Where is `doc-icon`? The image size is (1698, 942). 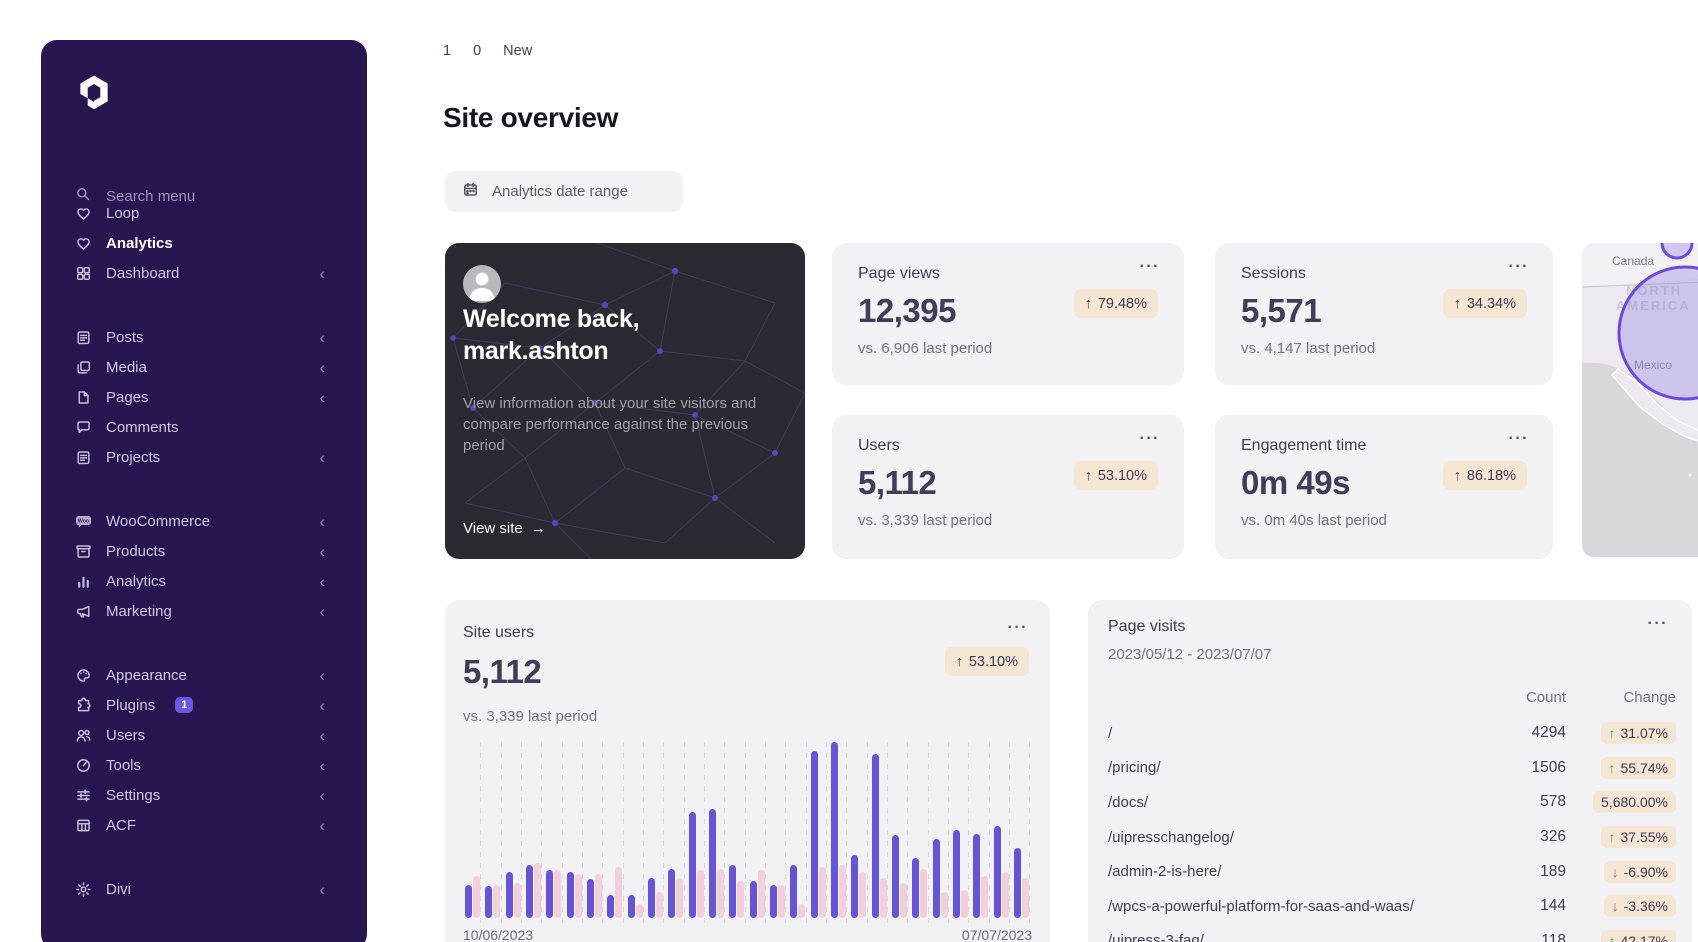
doc-icon is located at coordinates (83, 337).